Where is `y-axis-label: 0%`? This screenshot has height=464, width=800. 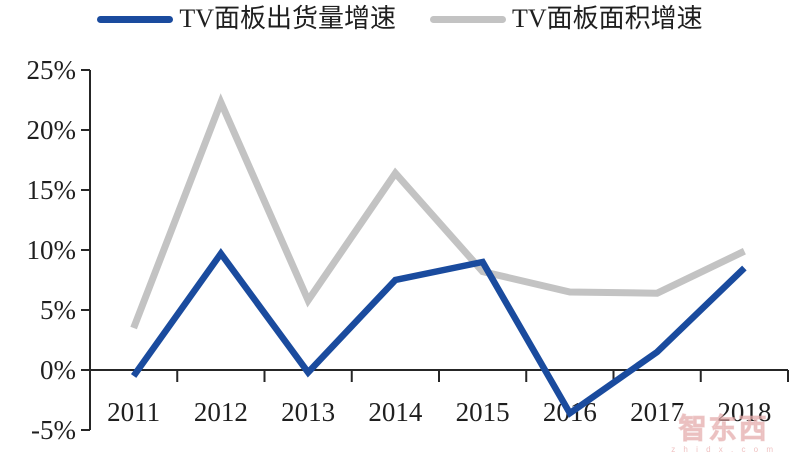
y-axis-label: 0% is located at coordinates (58, 370).